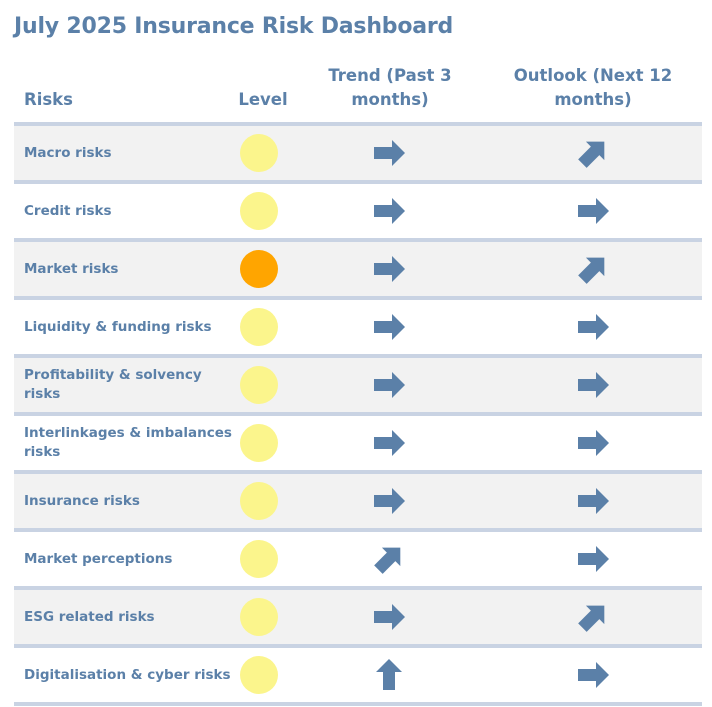 The width and height of the screenshot is (712, 707). What do you see at coordinates (82, 500) in the screenshot?
I see `risk-label: Insurance risks` at bounding box center [82, 500].